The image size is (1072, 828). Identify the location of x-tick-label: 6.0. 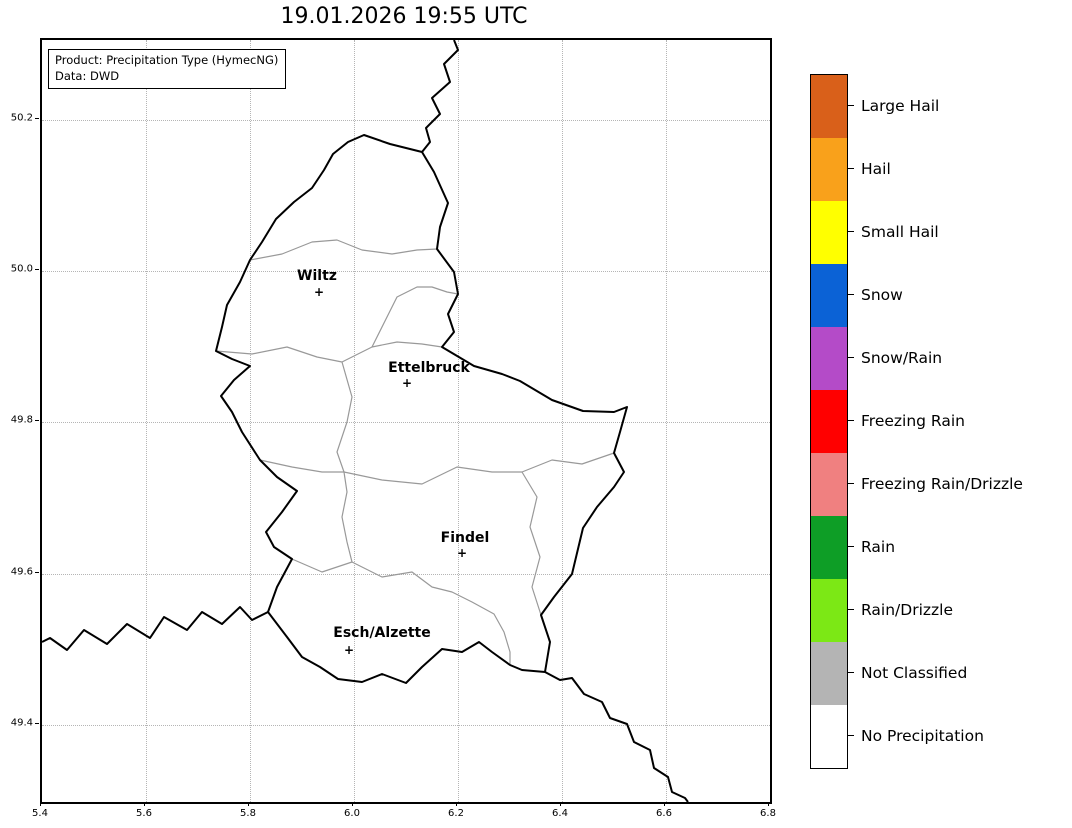
(352, 813).